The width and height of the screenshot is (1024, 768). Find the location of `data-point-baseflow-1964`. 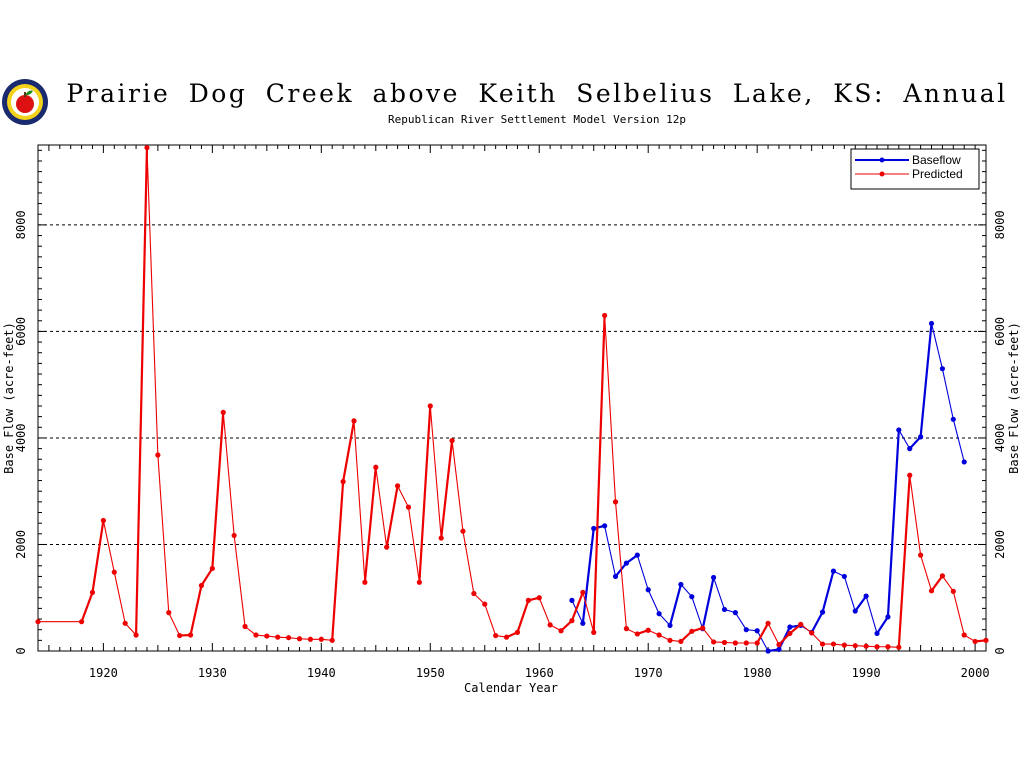

data-point-baseflow-1964 is located at coordinates (583, 623).